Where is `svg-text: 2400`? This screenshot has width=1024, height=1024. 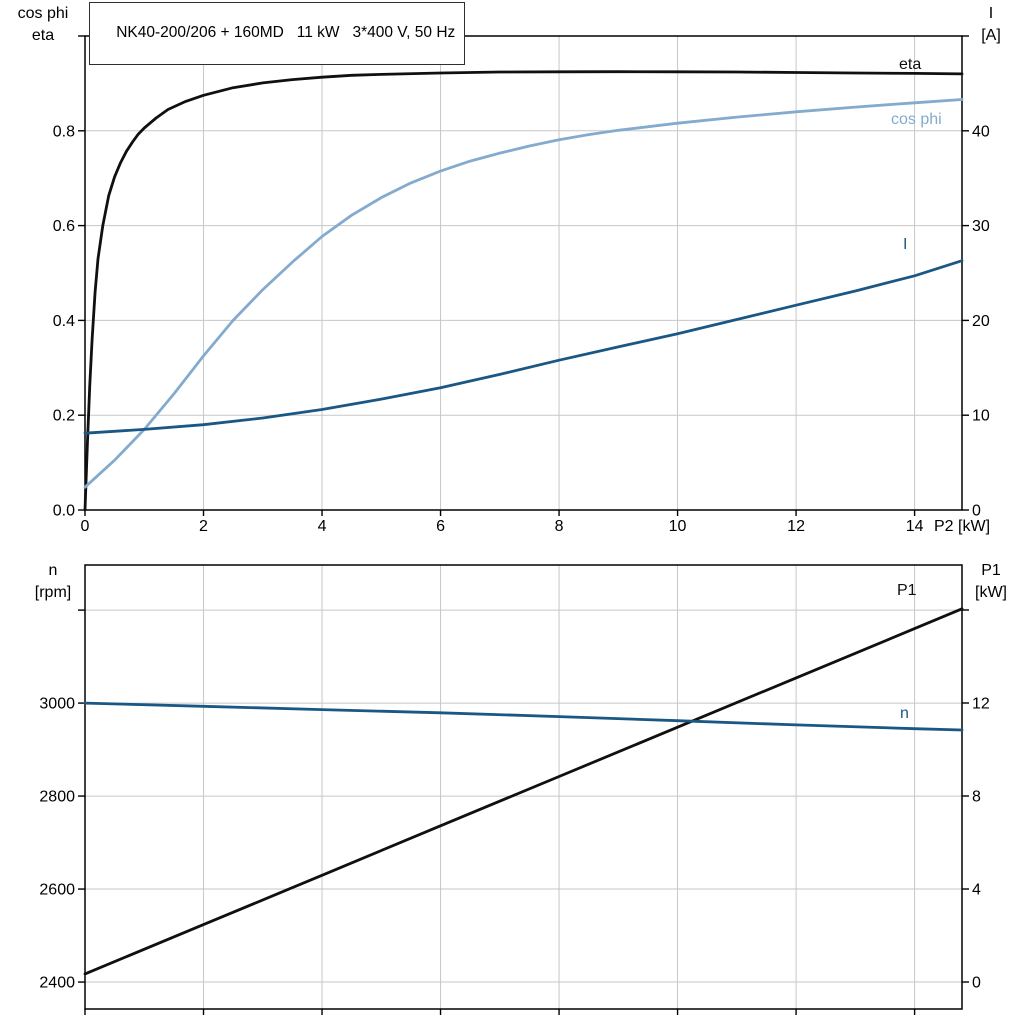
svg-text: 2400 is located at coordinates (57, 983).